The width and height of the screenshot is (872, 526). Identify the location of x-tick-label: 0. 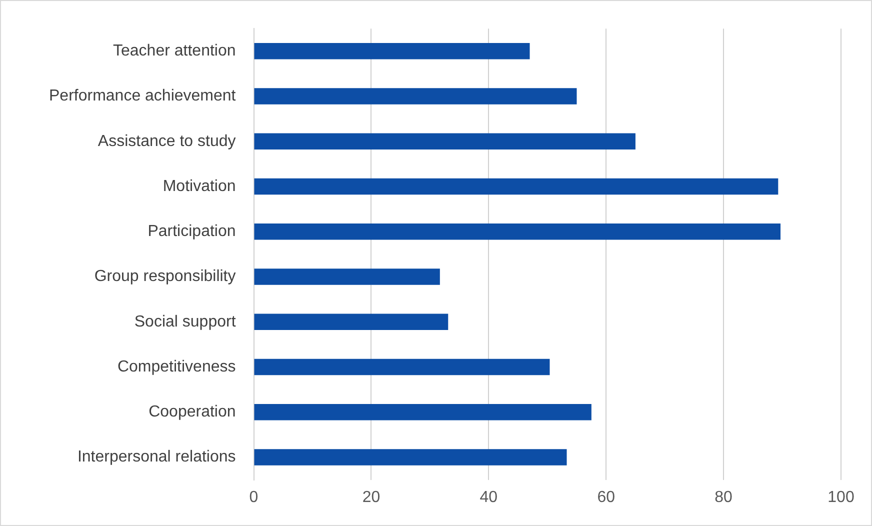
(253, 497).